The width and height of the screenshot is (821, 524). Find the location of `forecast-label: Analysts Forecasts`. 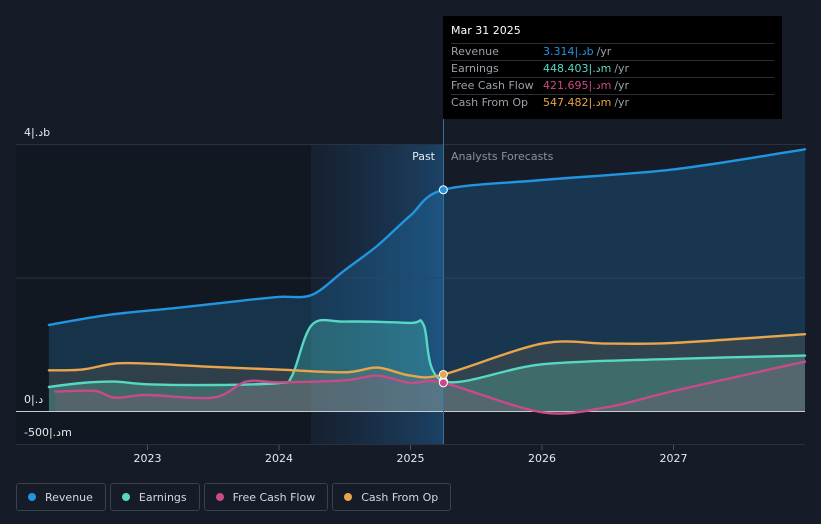

forecast-label: Analysts Forecasts is located at coordinates (502, 156).